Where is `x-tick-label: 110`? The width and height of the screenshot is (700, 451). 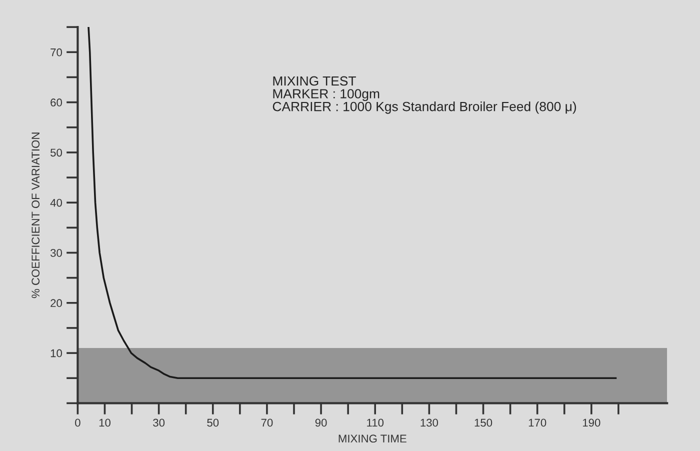 x-tick-label: 110 is located at coordinates (375, 422).